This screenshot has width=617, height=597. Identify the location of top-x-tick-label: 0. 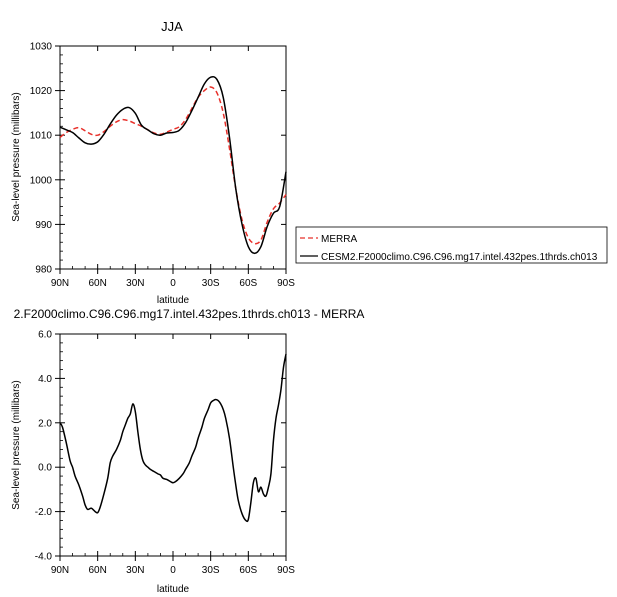
(173, 283).